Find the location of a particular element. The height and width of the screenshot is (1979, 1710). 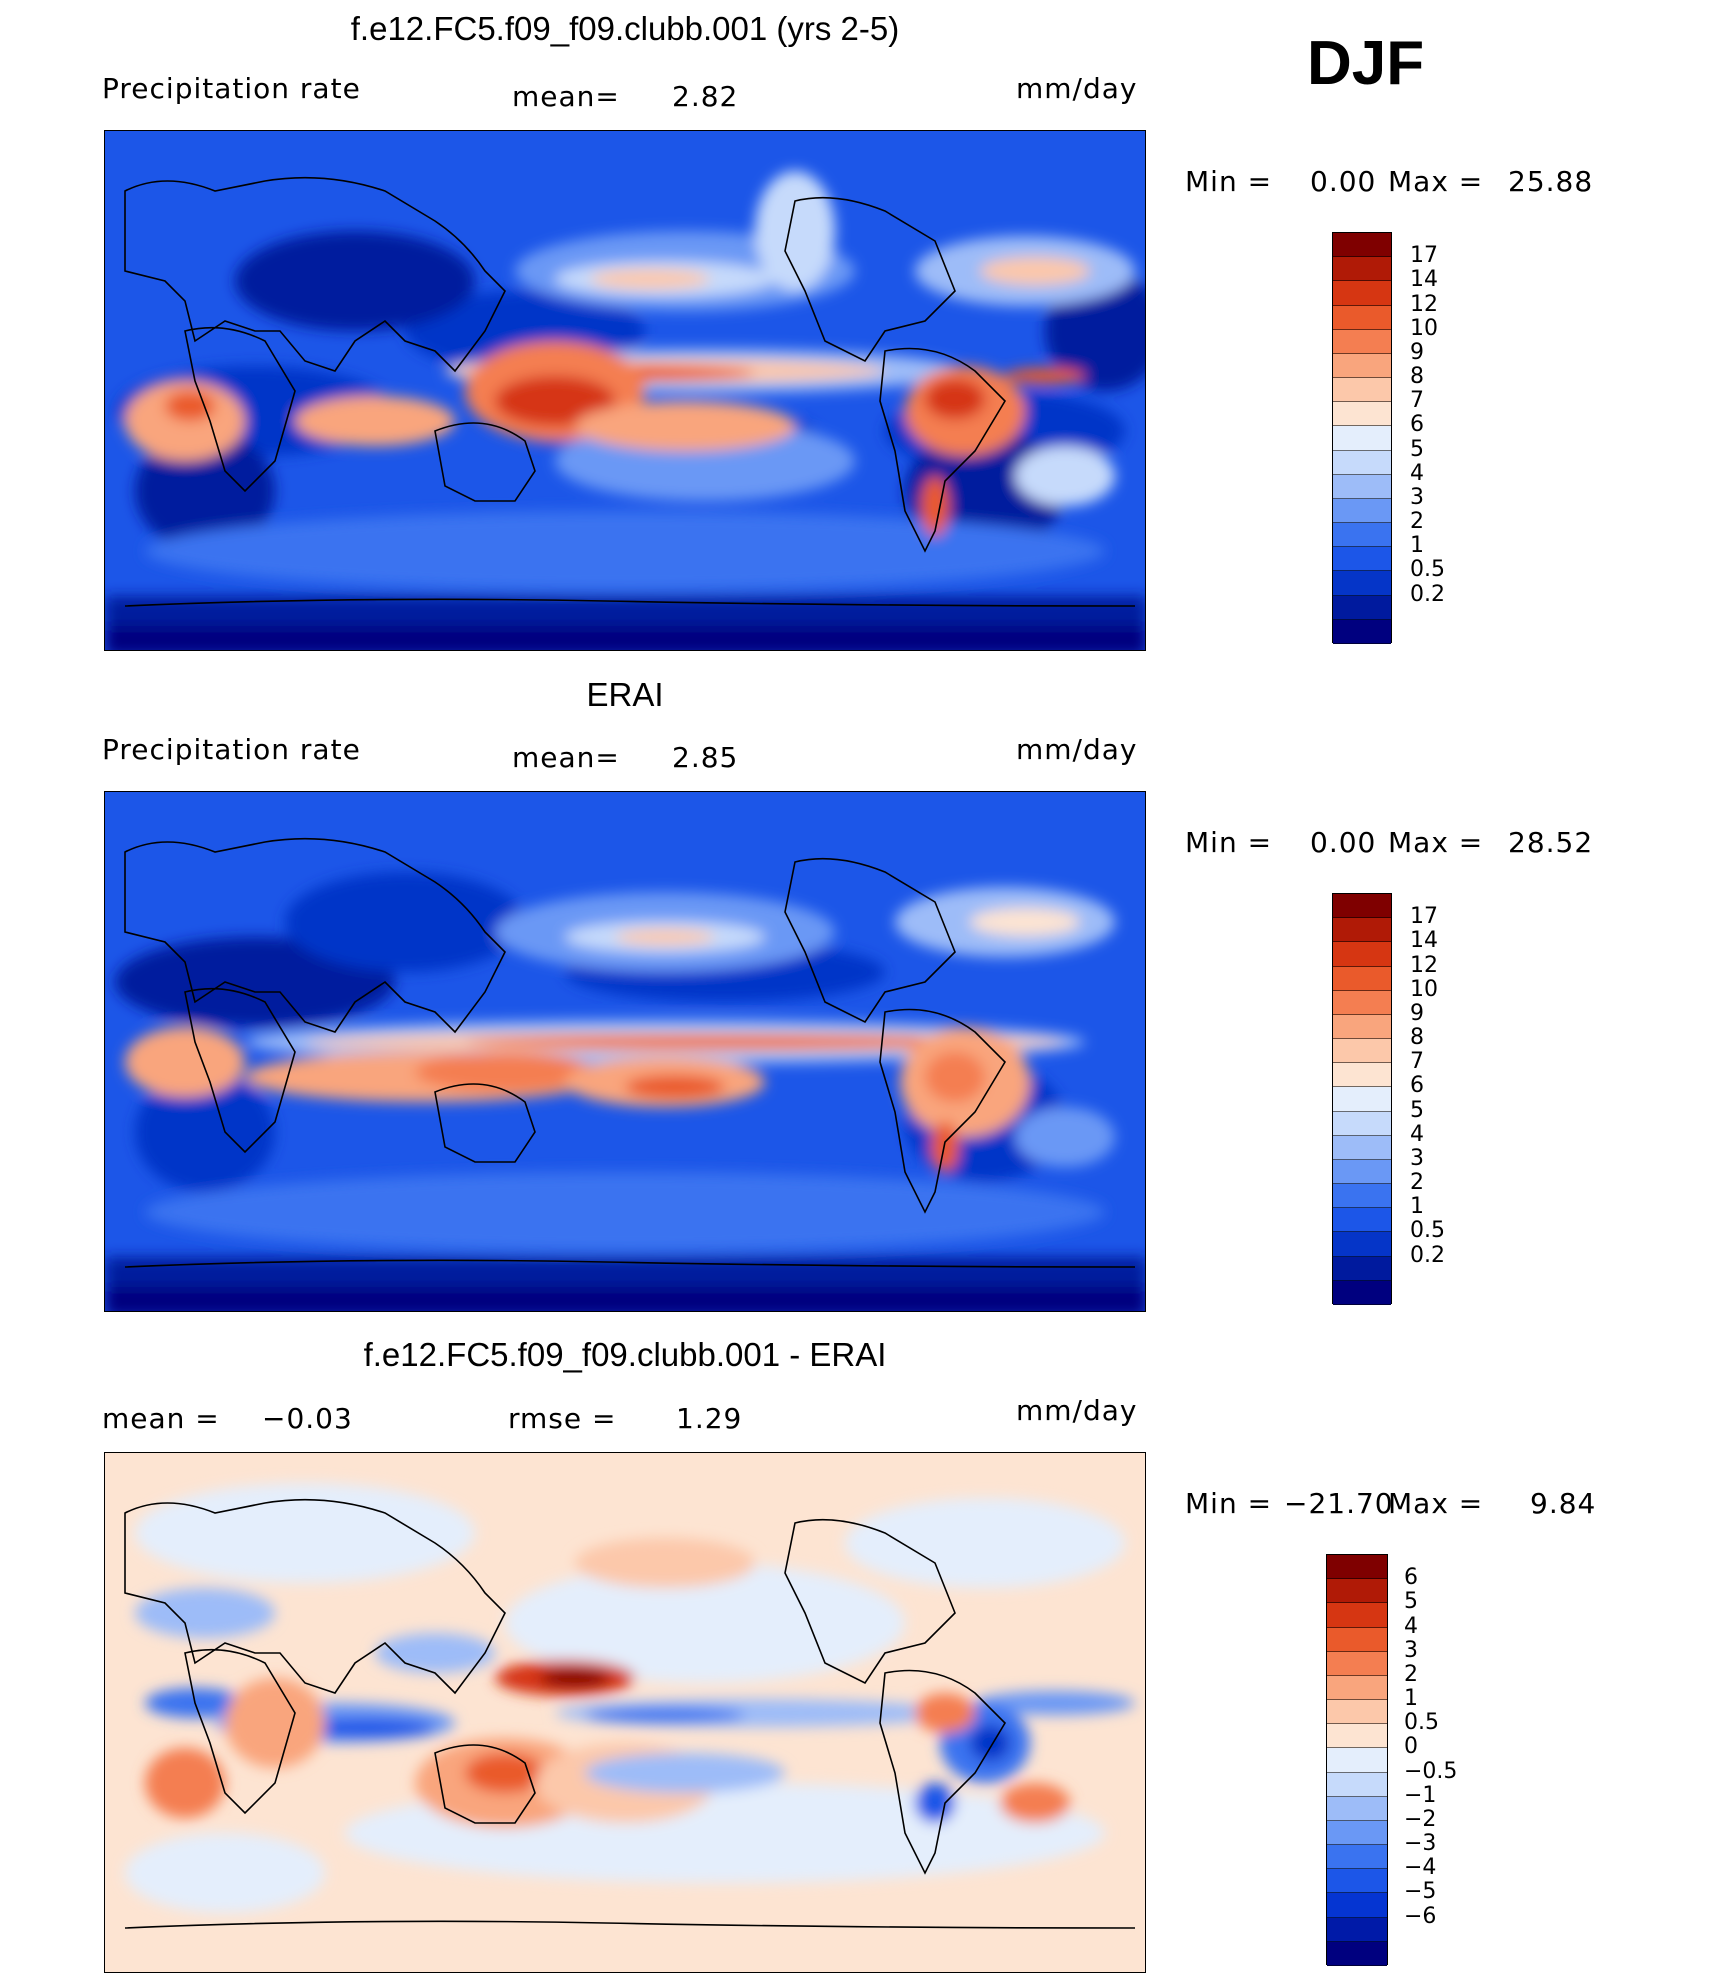

panel-1-mean-value: 2.82 is located at coordinates (705, 96).